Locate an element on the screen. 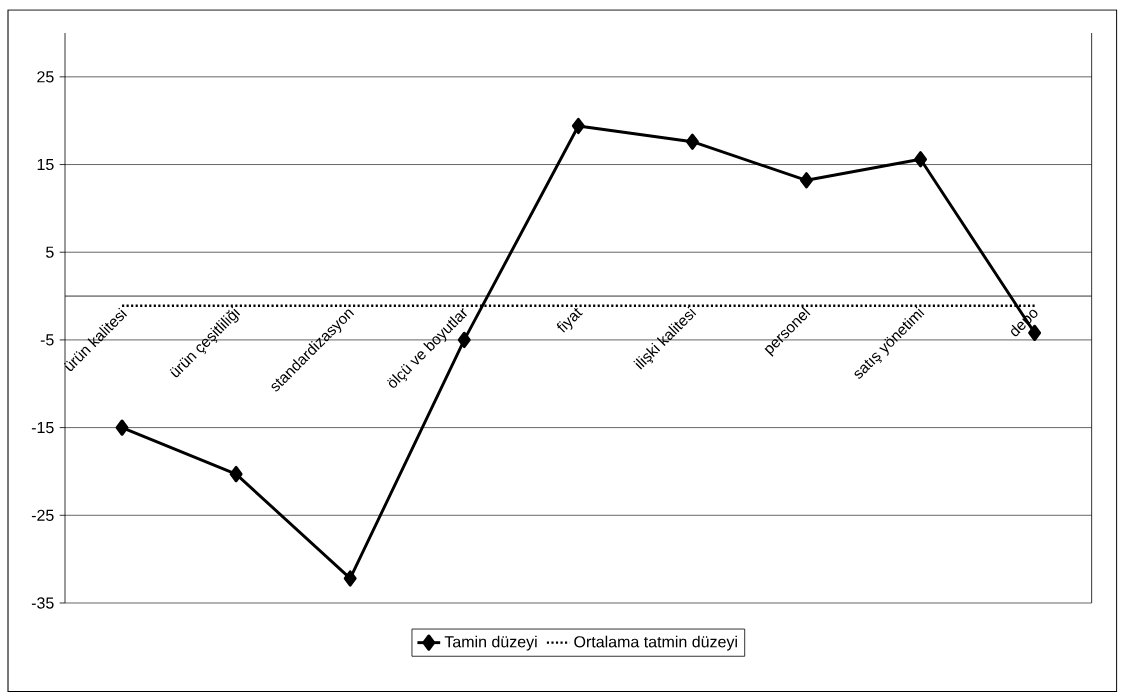 The width and height of the screenshot is (1125, 692). x-tick-label: fiyat is located at coordinates (569, 320).